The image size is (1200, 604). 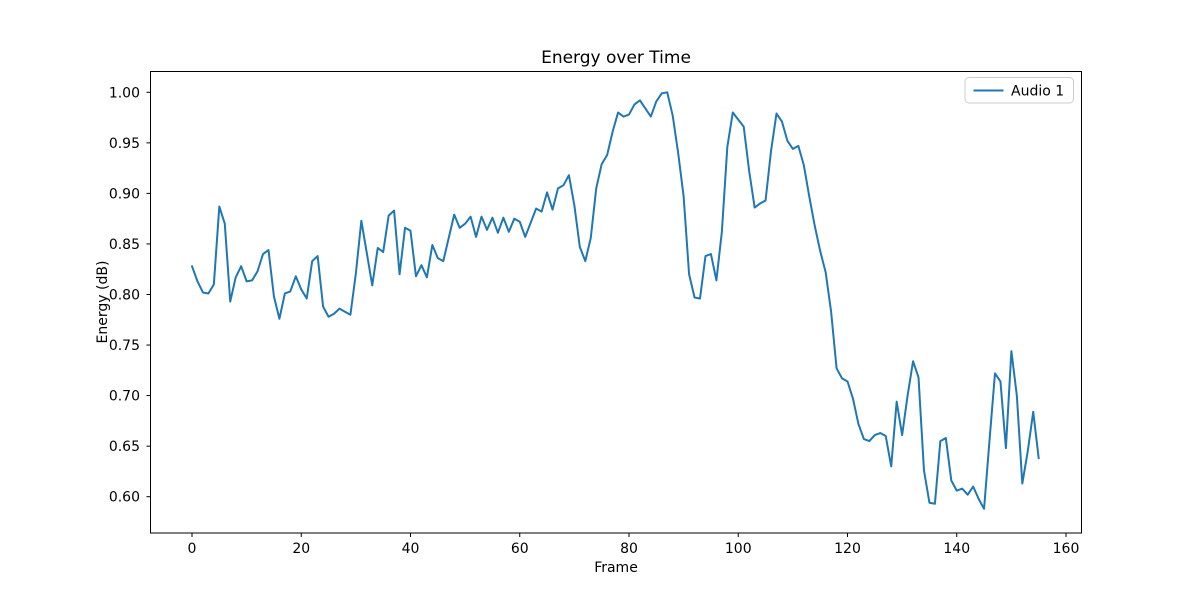 I want to click on legend-label: Audio 1, so click(x=1037, y=92).